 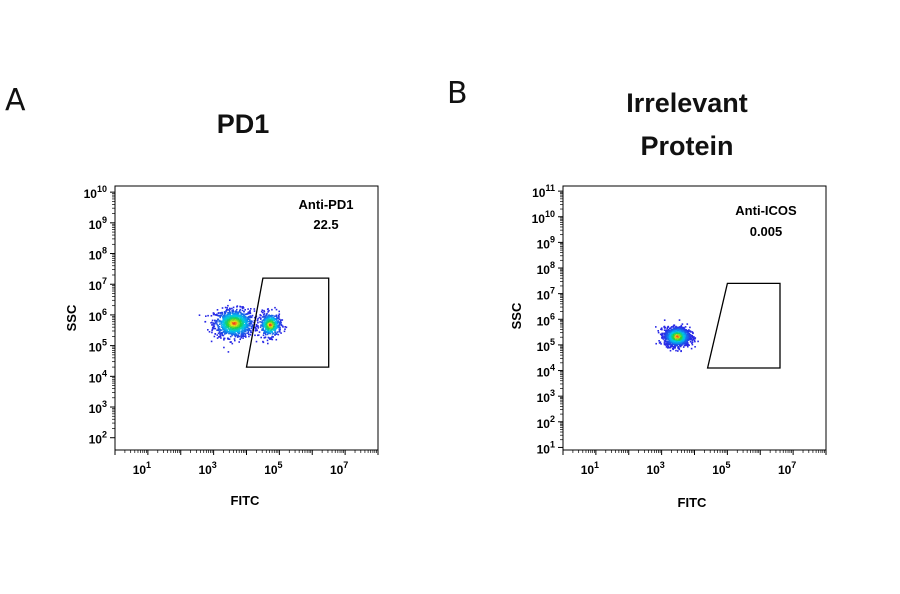 I want to click on panel-a-gate-label: Anti-PD1, so click(x=326, y=204).